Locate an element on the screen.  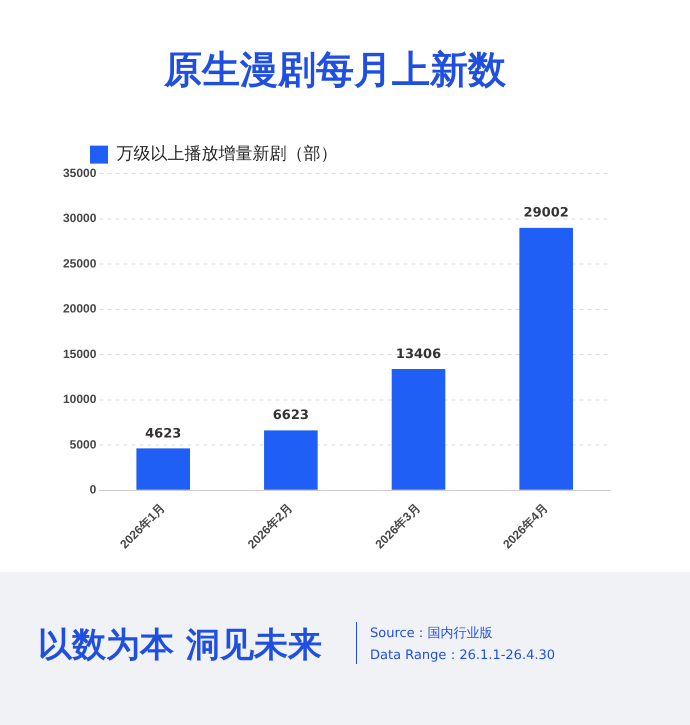
y-tick-label: 5000 is located at coordinates (83, 444).